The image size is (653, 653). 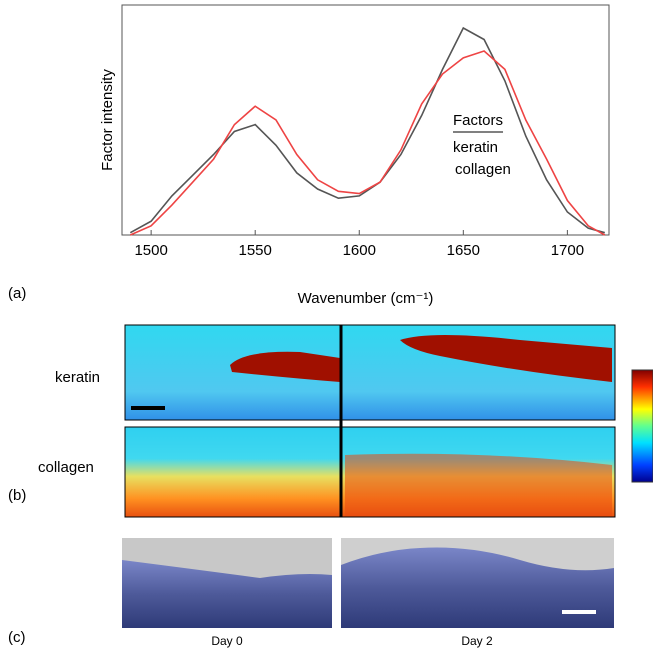 What do you see at coordinates (150, 250) in the screenshot?
I see `x-tick-label: 1500` at bounding box center [150, 250].